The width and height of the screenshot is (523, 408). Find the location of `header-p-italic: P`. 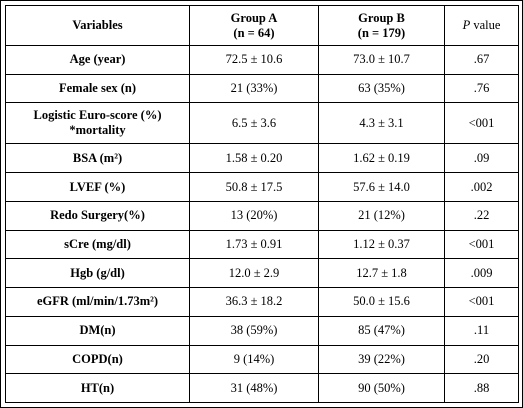

header-p-italic: P is located at coordinates (466, 25).